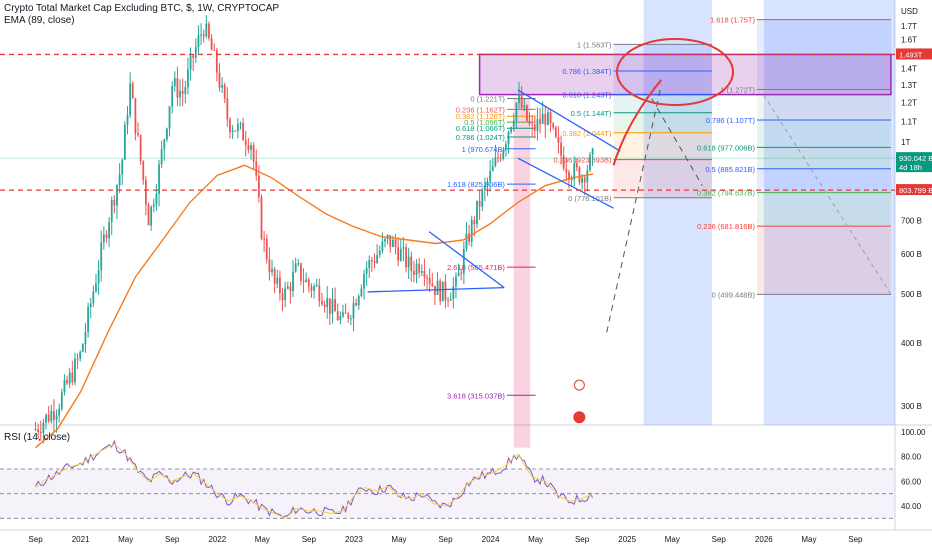 This screenshot has height=555, width=932. Describe the element at coordinates (764, 539) in the screenshot. I see `x-tick-label: 2026` at that location.